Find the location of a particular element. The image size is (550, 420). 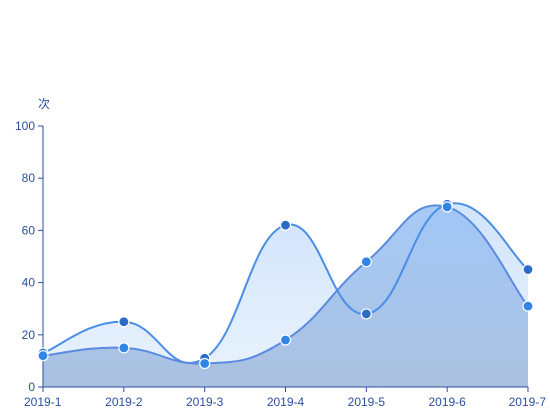

x-tick-label-2019-6: 2019-6 is located at coordinates (447, 402).